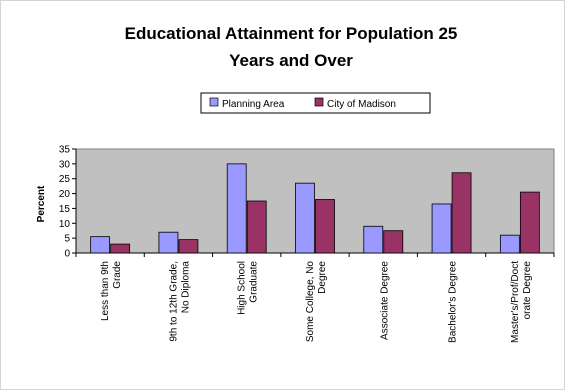  I want to click on x-tick-label: Less than 9th, so click(105, 291).